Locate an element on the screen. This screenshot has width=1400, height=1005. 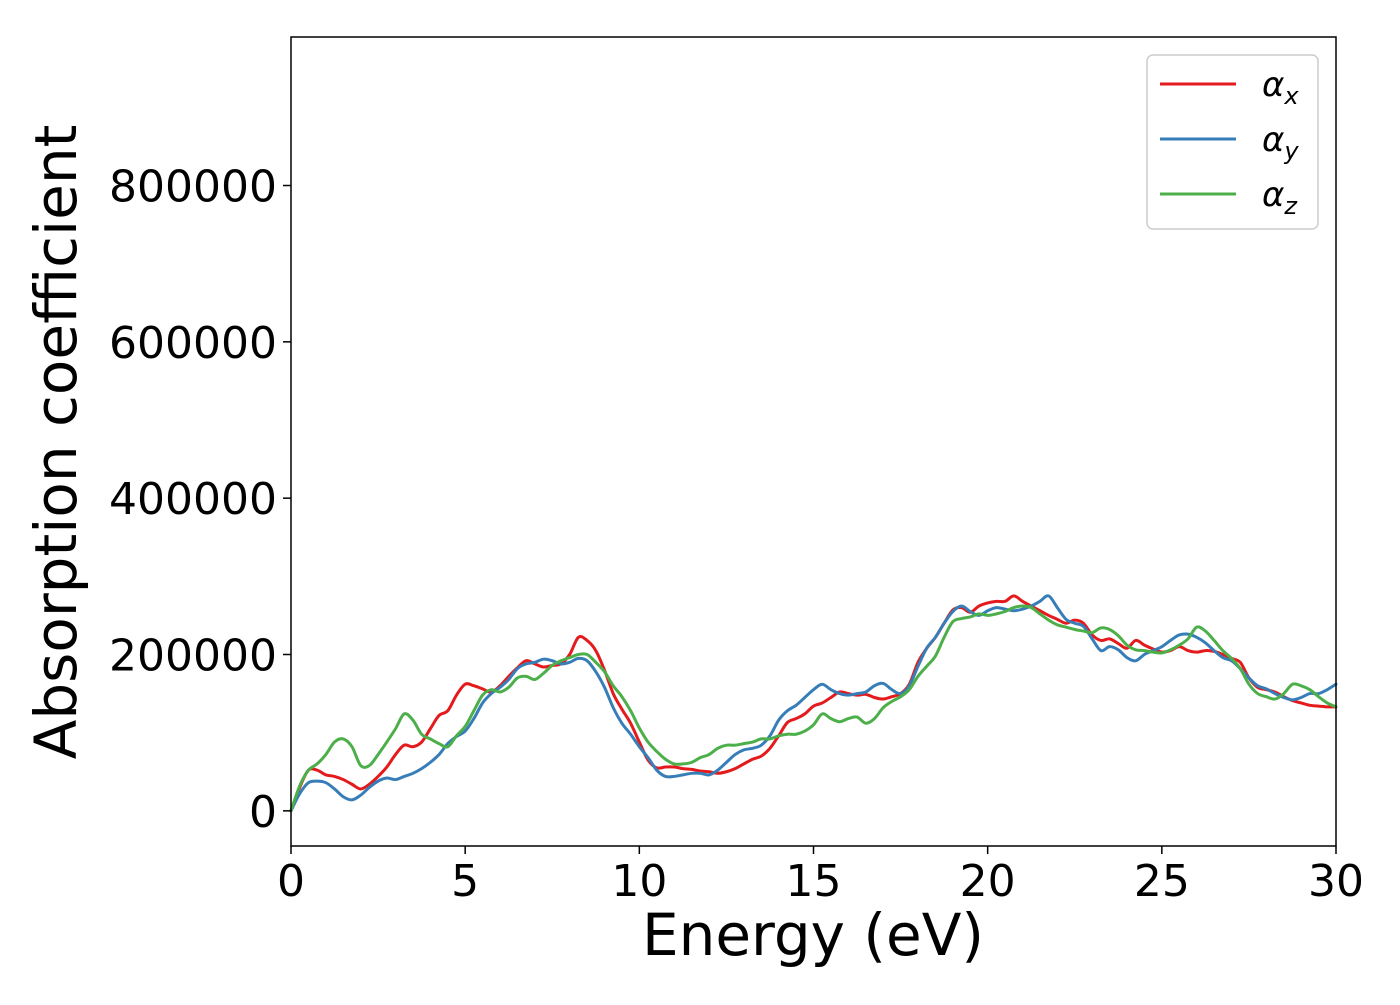
y-tick-label: 600000 is located at coordinates (193, 343).